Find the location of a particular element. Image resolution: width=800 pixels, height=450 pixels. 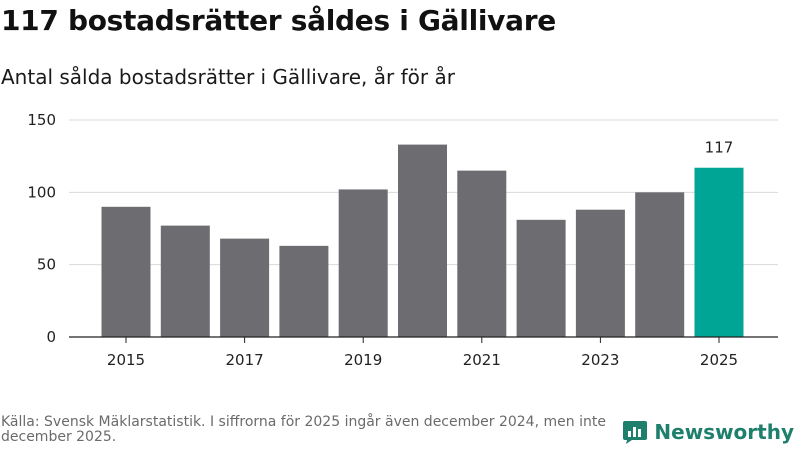

x-tick-label-2025: 2025 is located at coordinates (719, 360).